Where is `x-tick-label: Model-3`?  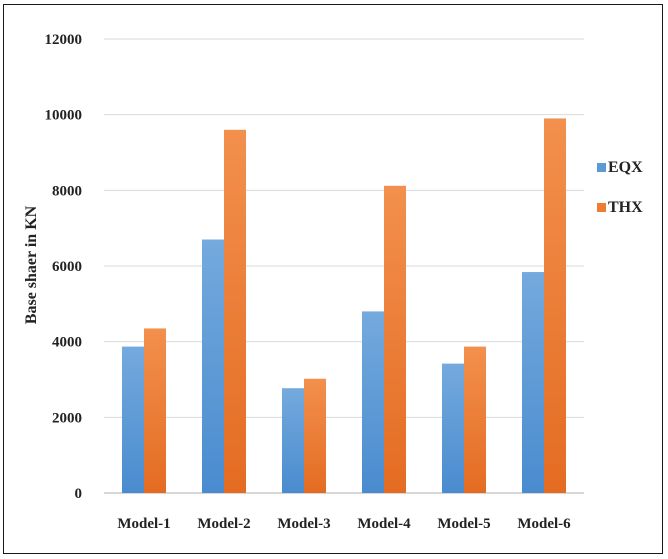 x-tick-label: Model-3 is located at coordinates (303, 524).